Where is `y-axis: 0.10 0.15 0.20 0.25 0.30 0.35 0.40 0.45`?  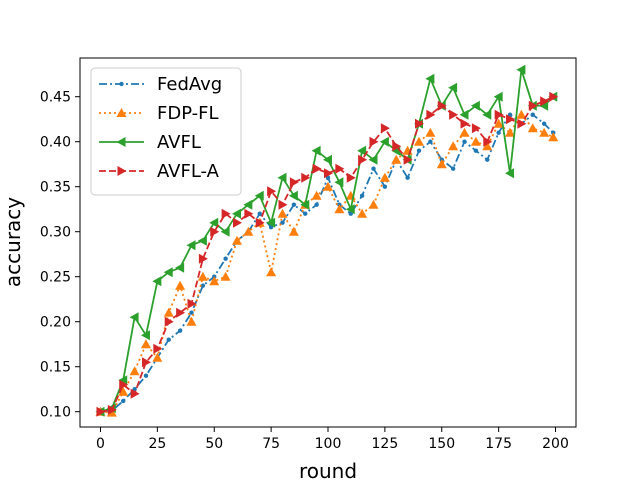 y-axis: 0.10 0.15 0.20 0.25 0.30 0.35 0.40 0.45 is located at coordinates (60, 255).